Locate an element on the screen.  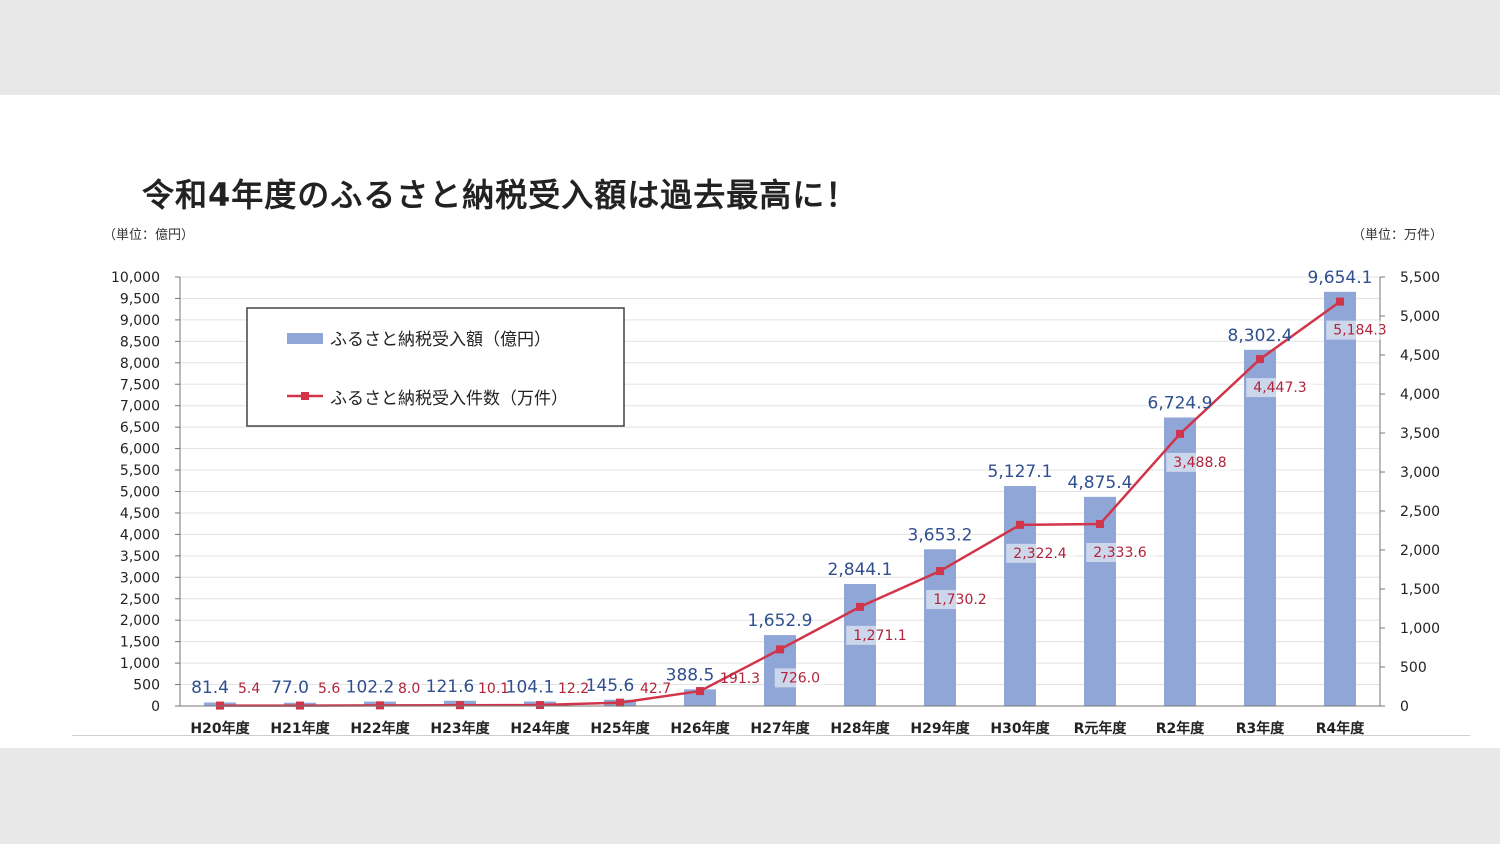
right-tick-label: 5,000 is located at coordinates (1420, 317).